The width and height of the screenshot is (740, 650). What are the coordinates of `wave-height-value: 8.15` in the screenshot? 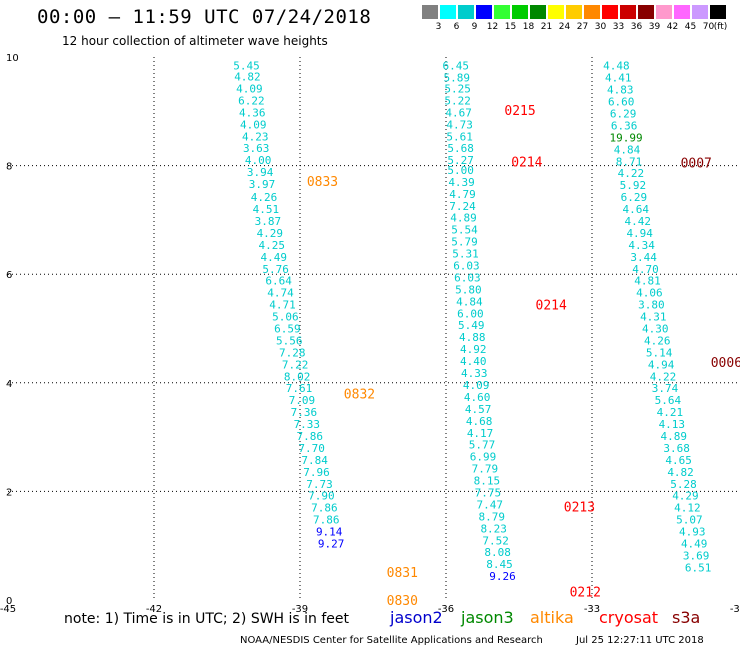 It's located at (487, 481).